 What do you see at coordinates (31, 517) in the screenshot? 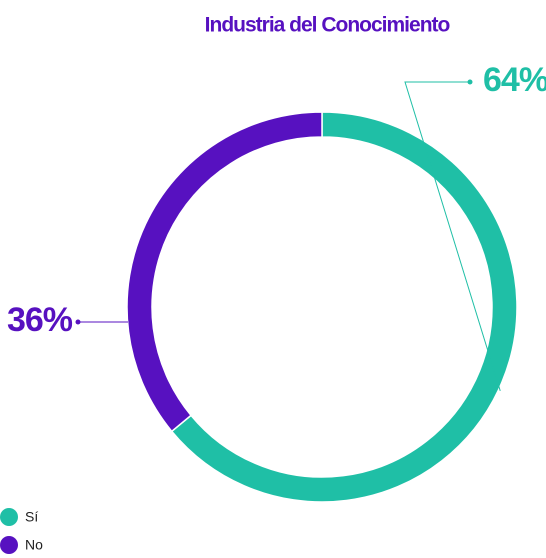
I see `legend-label: Sí` at bounding box center [31, 517].